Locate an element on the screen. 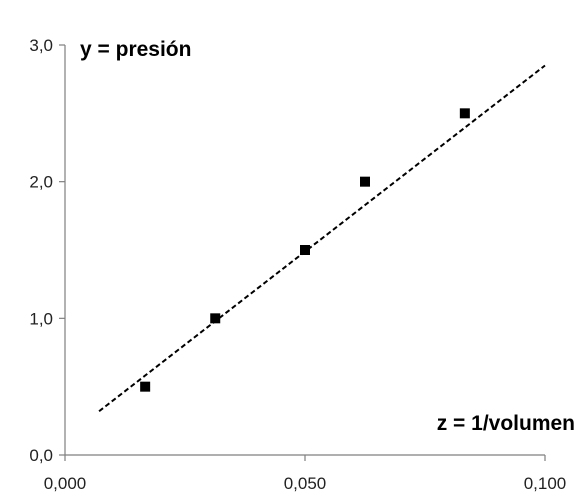 This screenshot has width=578, height=499. y-tick-label: 1,0 is located at coordinates (41, 318).